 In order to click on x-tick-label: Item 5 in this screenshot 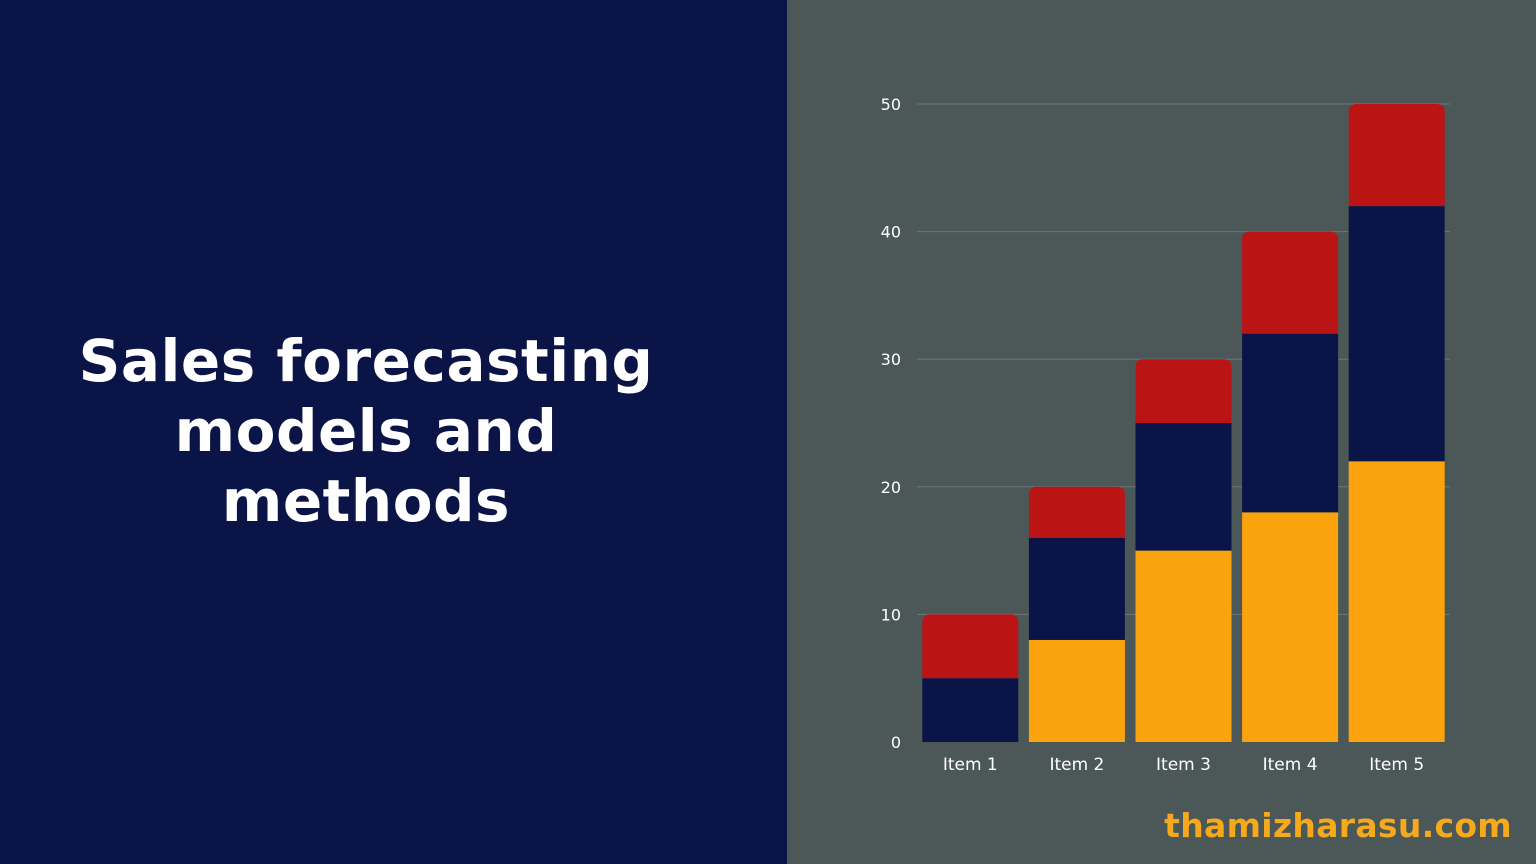, I will do `click(1396, 765)`.